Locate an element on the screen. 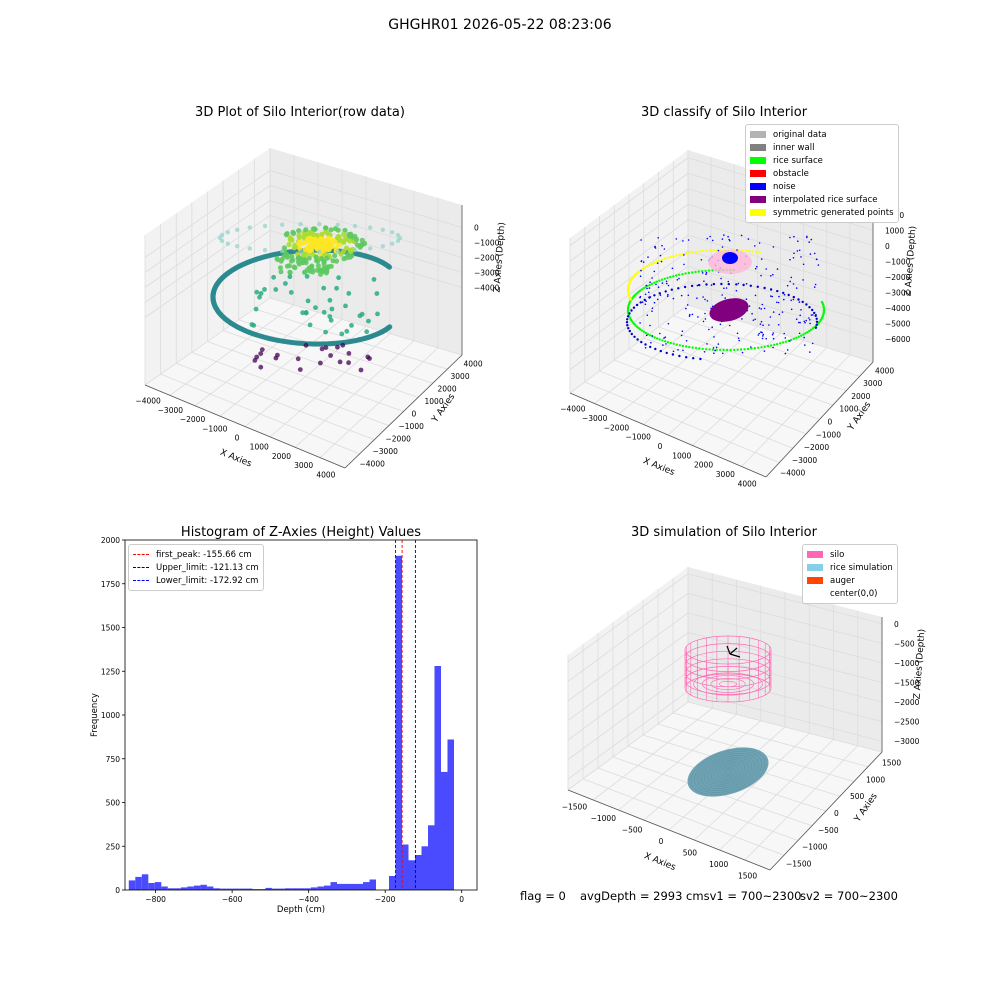 The height and width of the screenshot is (1000, 1000). x-axis-label: Depth (cm) is located at coordinates (301, 910).